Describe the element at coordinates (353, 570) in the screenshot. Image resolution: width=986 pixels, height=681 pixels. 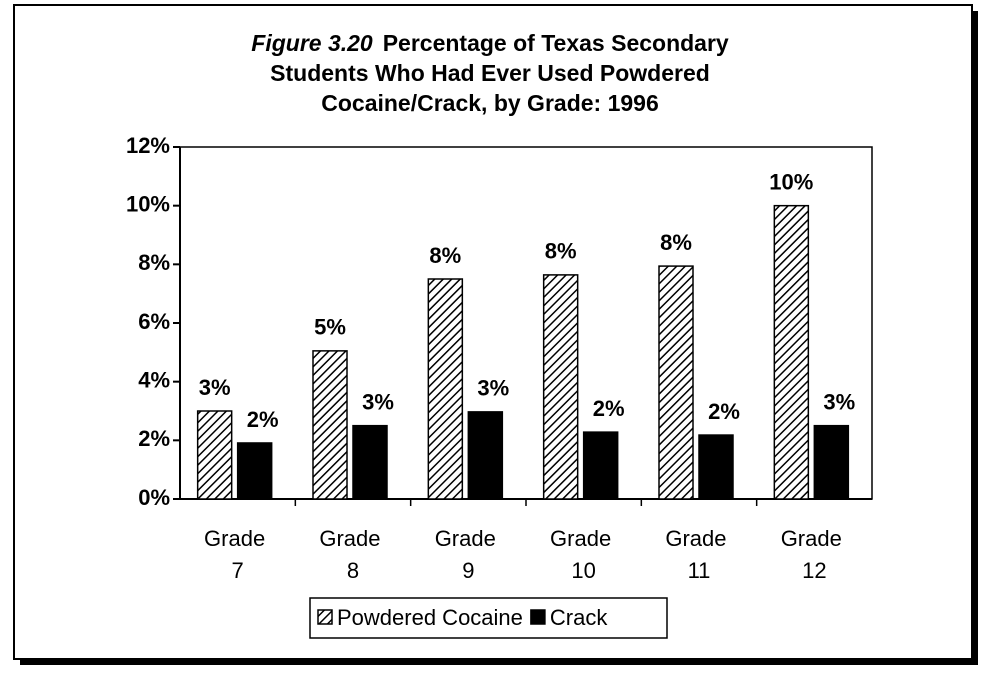
I see `x-tick-label-line: 8` at that location.